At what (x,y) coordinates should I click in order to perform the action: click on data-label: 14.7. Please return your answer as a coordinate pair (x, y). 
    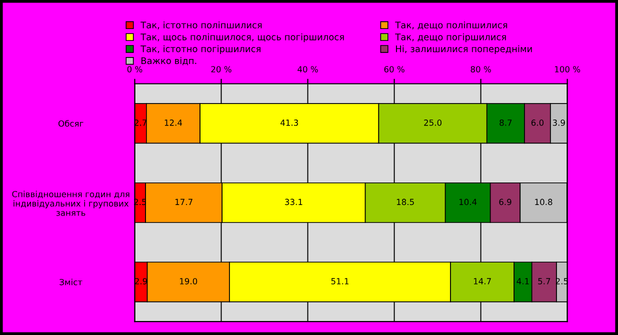
    Looking at the image, I should click on (482, 281).